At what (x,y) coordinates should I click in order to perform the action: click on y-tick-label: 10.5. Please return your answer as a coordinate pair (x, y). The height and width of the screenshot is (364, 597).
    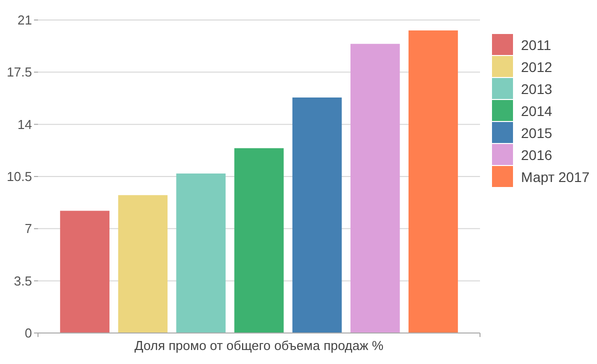
    Looking at the image, I should click on (19, 176).